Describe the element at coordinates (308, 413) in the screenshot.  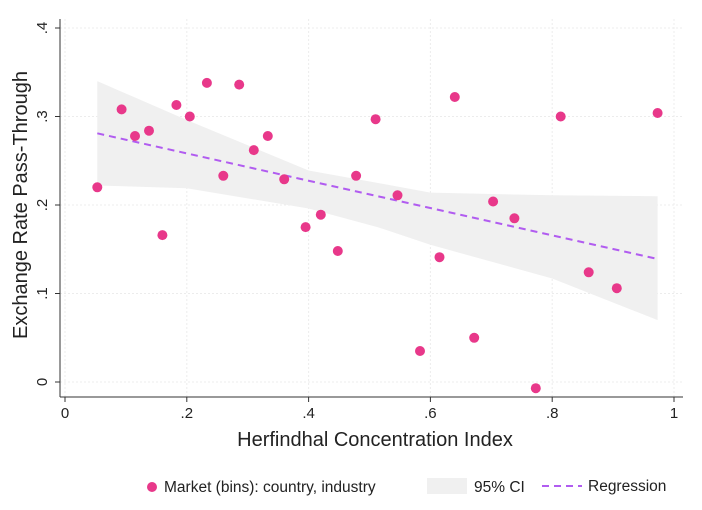
I see `x-tick-label-2: .4` at that location.